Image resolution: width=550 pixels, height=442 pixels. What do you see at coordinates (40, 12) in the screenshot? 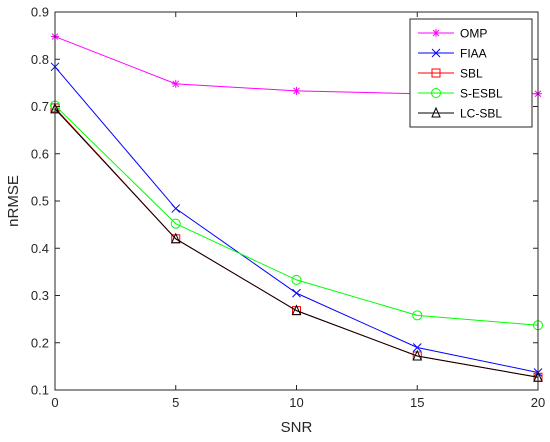
I see `y-tick-label: 0.9` at bounding box center [40, 12].